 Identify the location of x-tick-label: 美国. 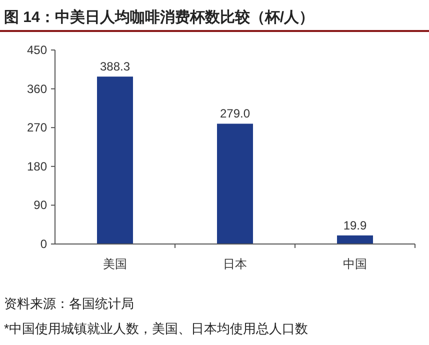
(115, 264).